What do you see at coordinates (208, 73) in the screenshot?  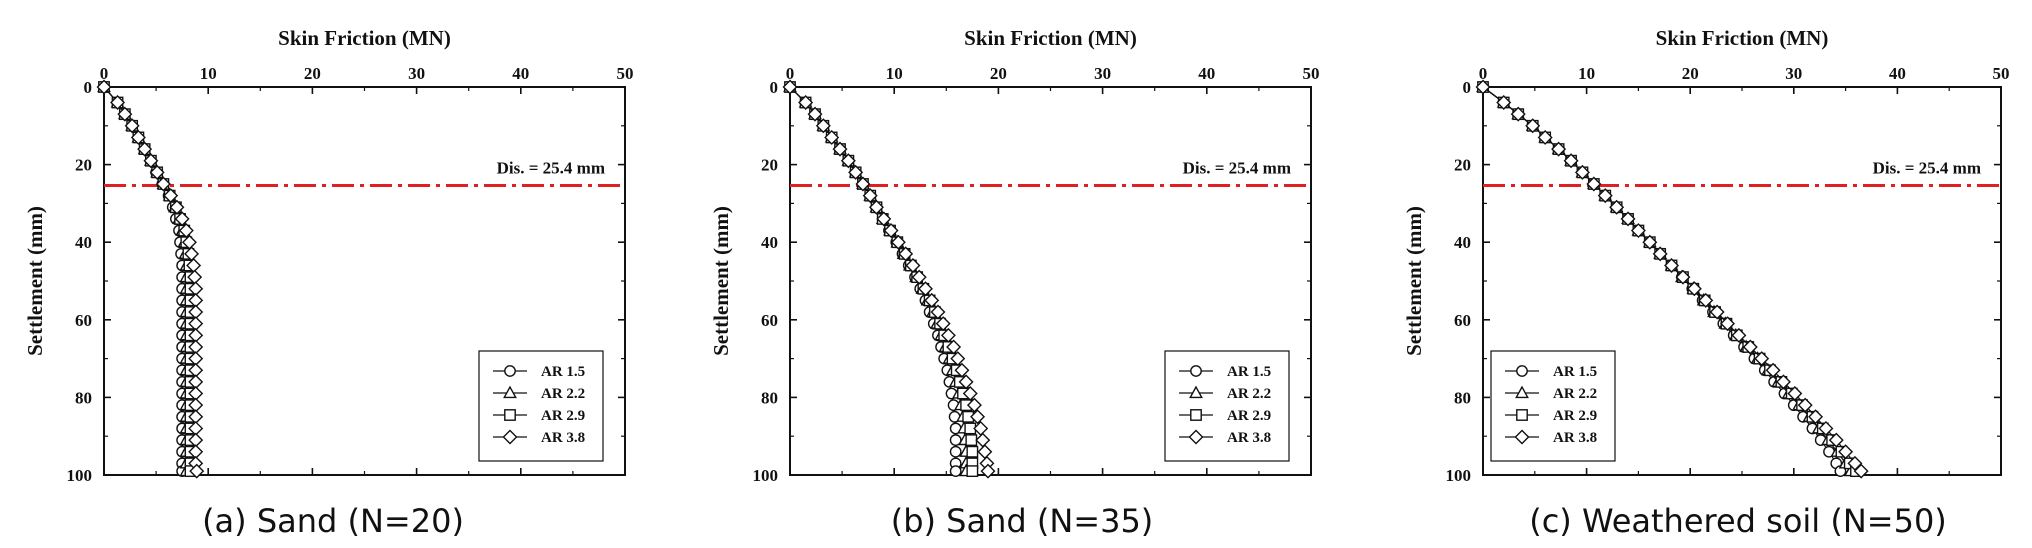 I see `x-tick-label: 10` at bounding box center [208, 73].